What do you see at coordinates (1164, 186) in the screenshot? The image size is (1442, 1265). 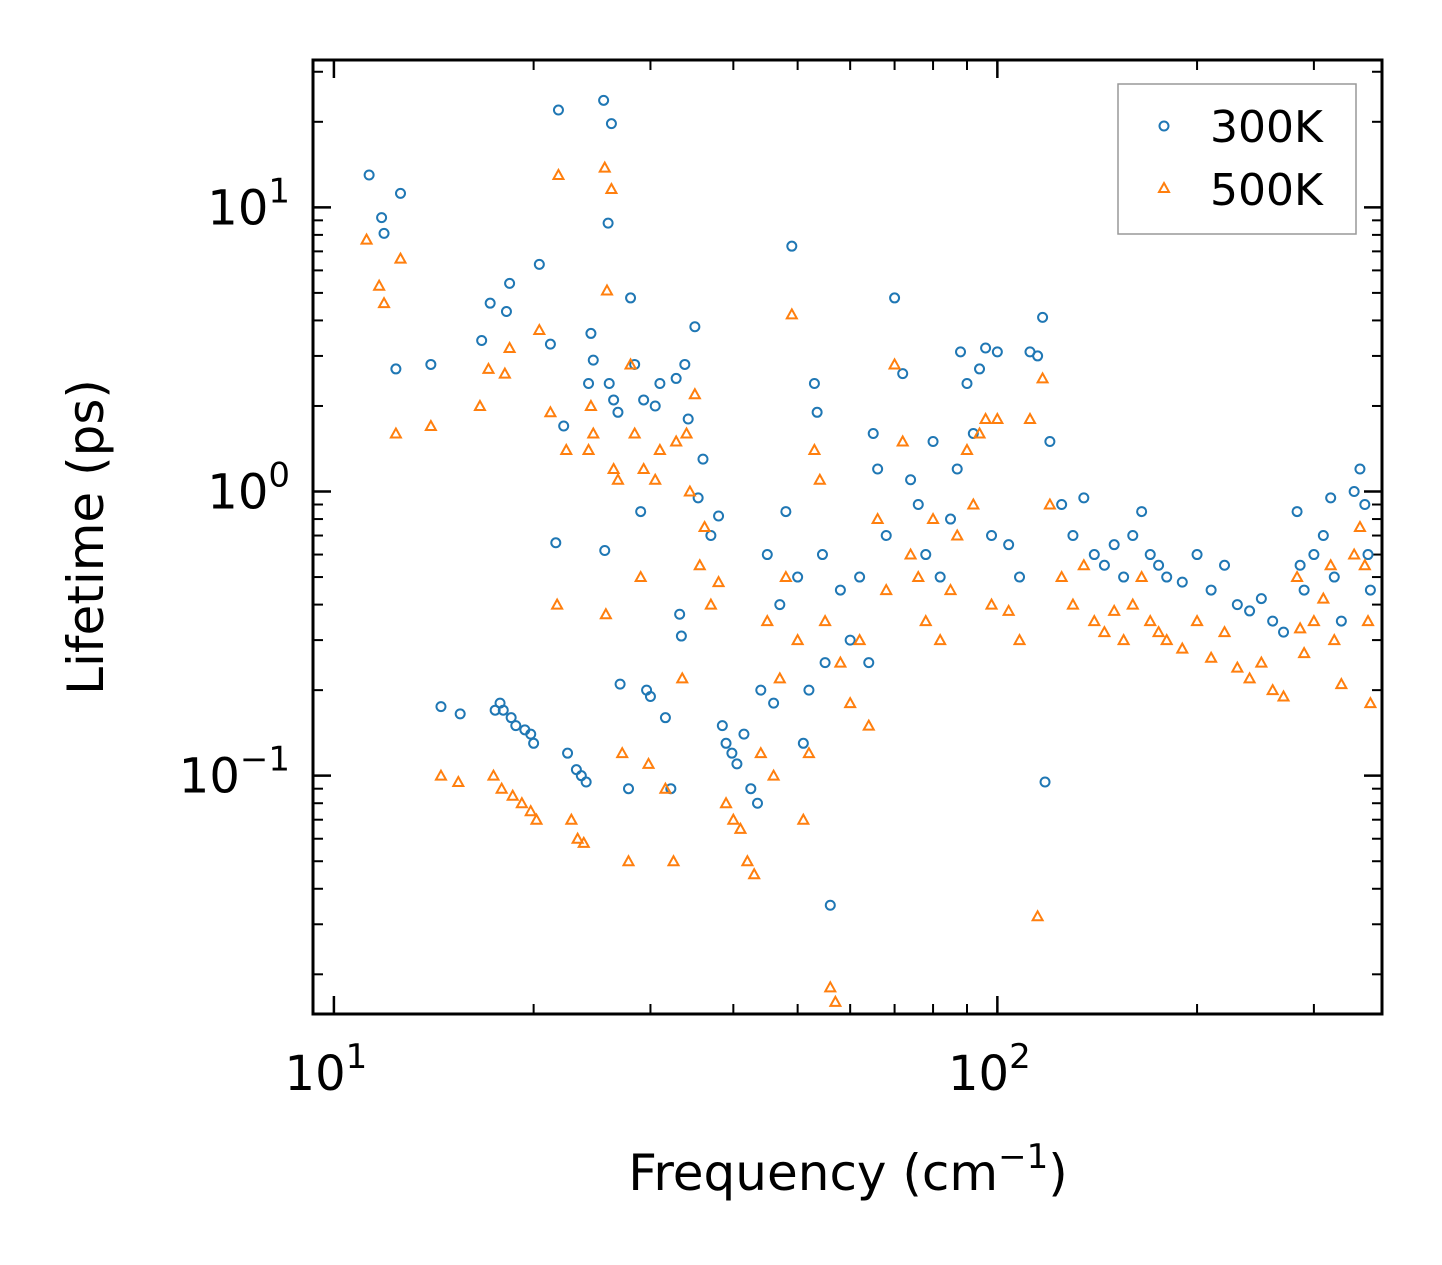 I see `legend-marker-500k` at bounding box center [1164, 186].